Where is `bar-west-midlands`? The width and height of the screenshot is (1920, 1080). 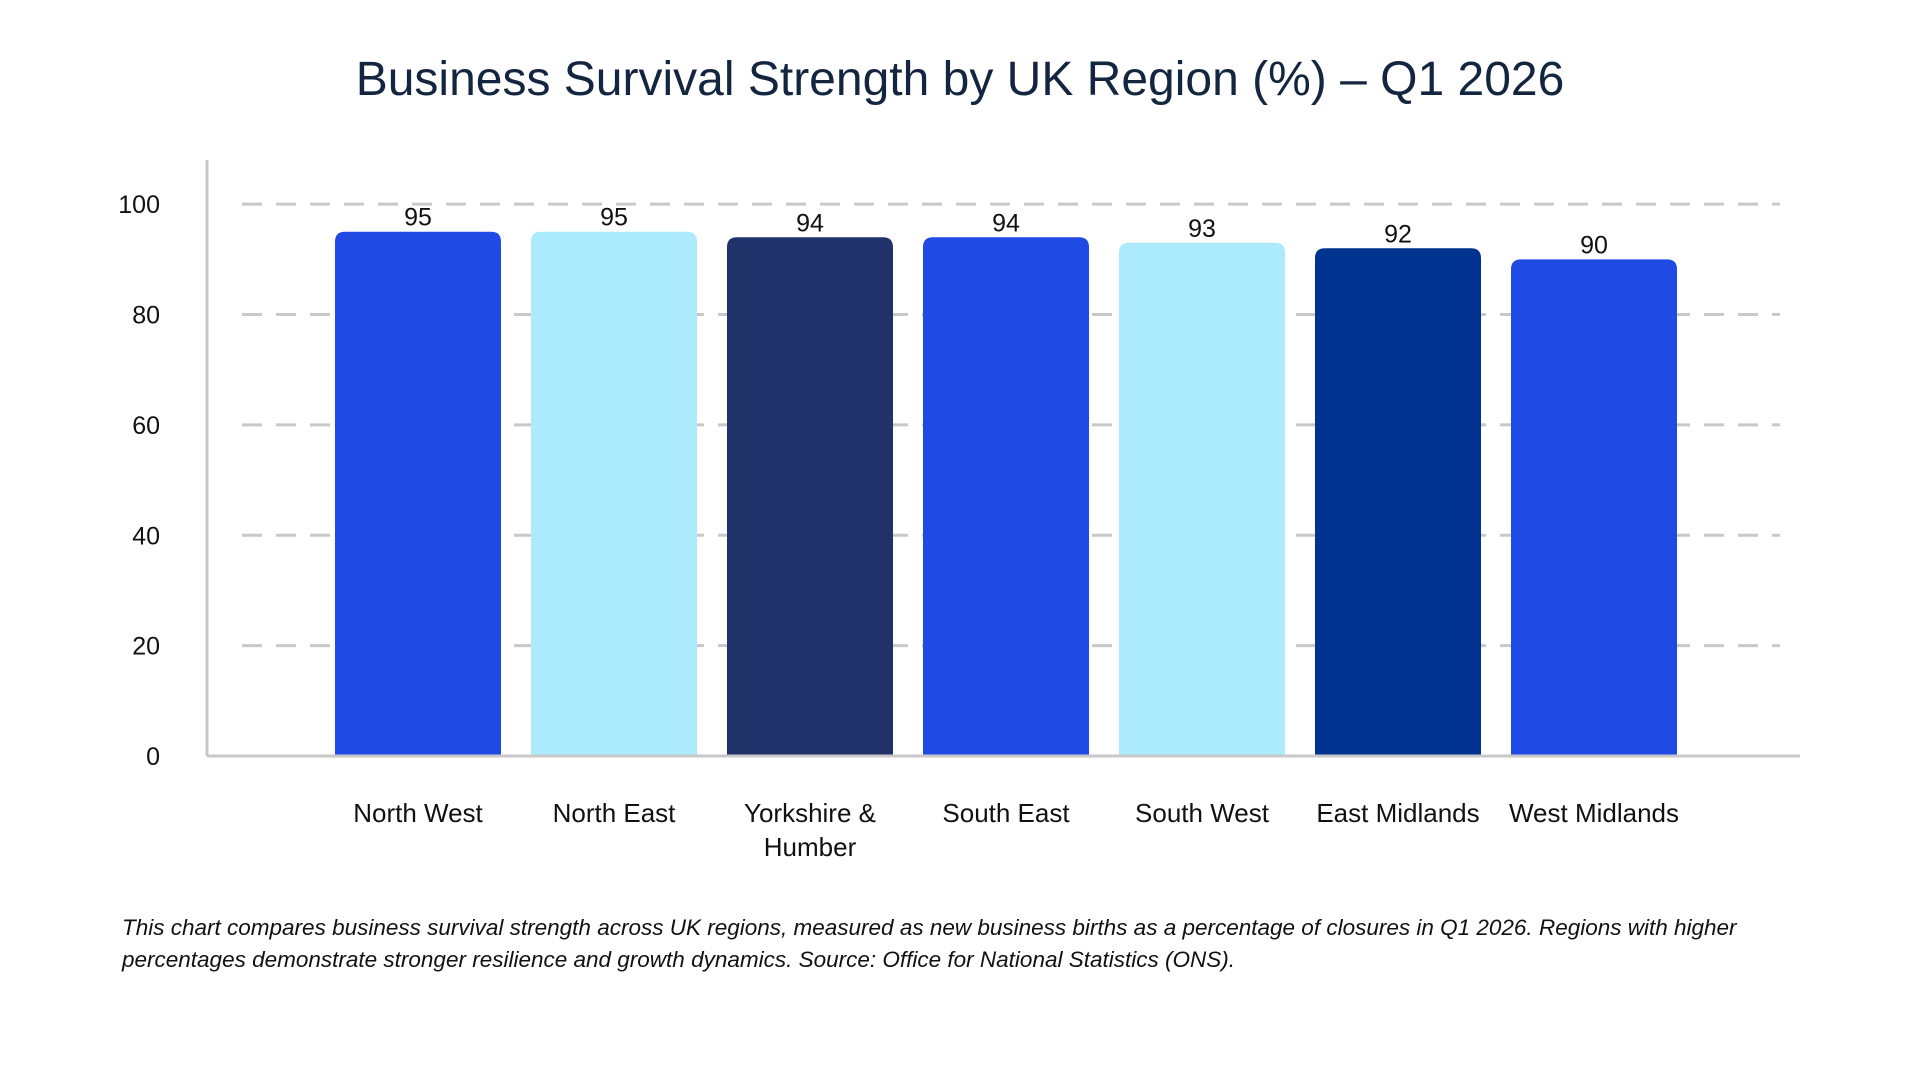
bar-west-midlands is located at coordinates (1594, 507).